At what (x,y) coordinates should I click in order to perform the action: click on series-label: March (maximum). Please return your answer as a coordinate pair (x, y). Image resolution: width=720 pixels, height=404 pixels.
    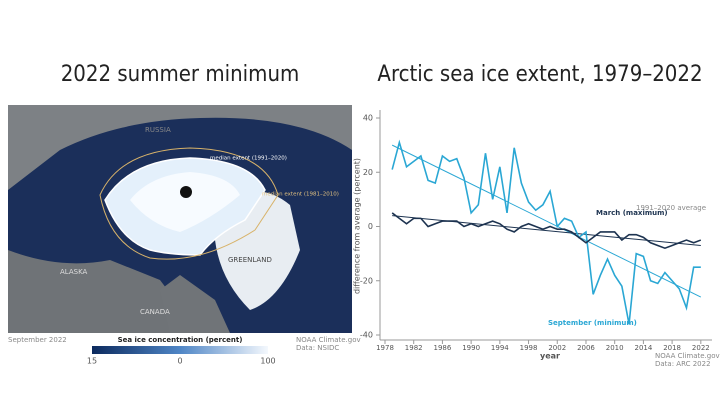
    Looking at the image, I should click on (632, 213).